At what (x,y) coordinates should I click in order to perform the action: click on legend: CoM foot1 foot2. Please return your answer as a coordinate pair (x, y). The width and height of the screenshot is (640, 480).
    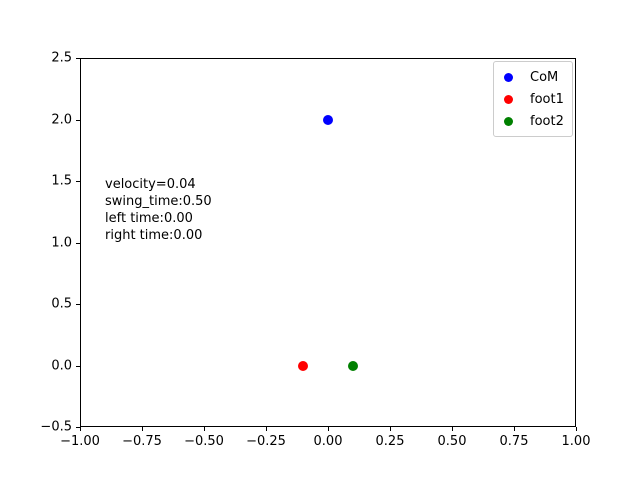
    Looking at the image, I should click on (533, 99).